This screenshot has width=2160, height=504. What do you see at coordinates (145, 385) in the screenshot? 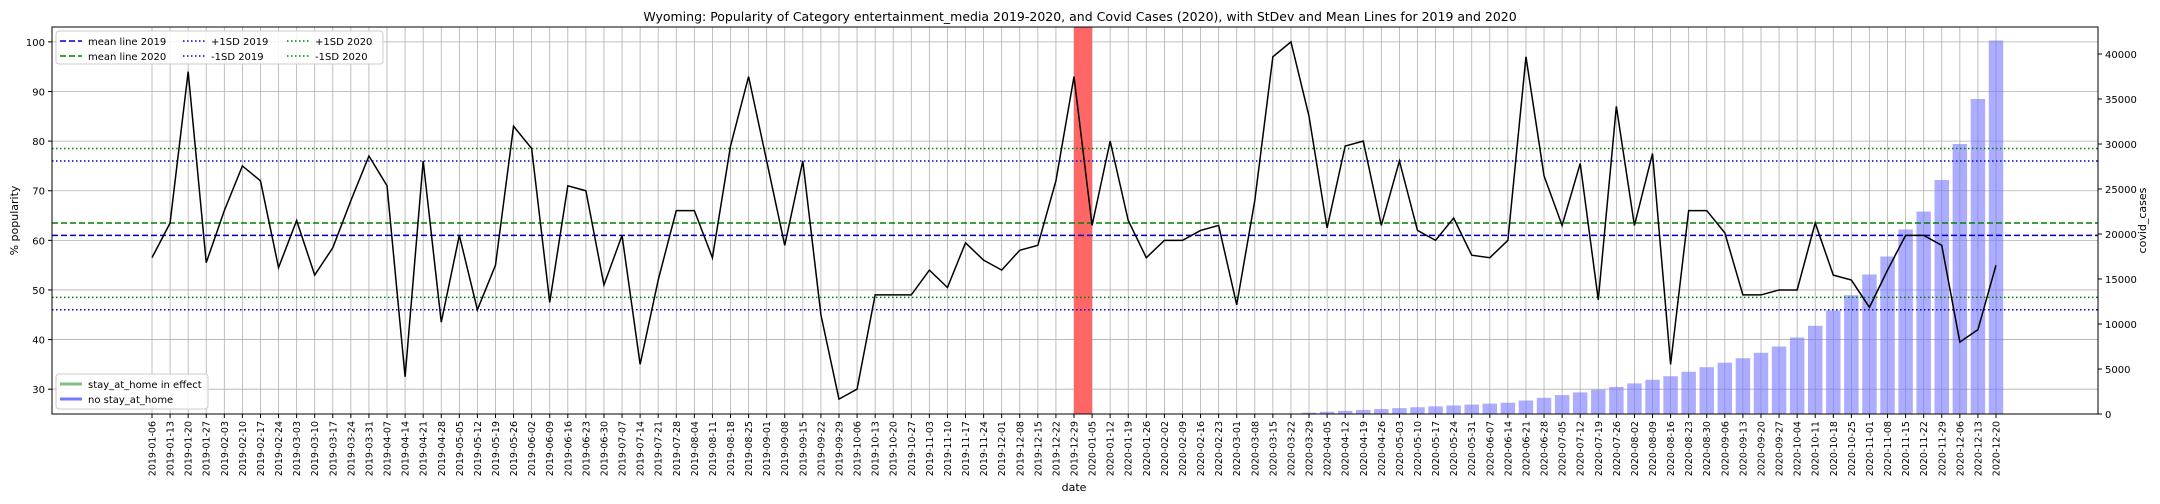
I see `legend-label: stay_at_home in effect` at bounding box center [145, 385].